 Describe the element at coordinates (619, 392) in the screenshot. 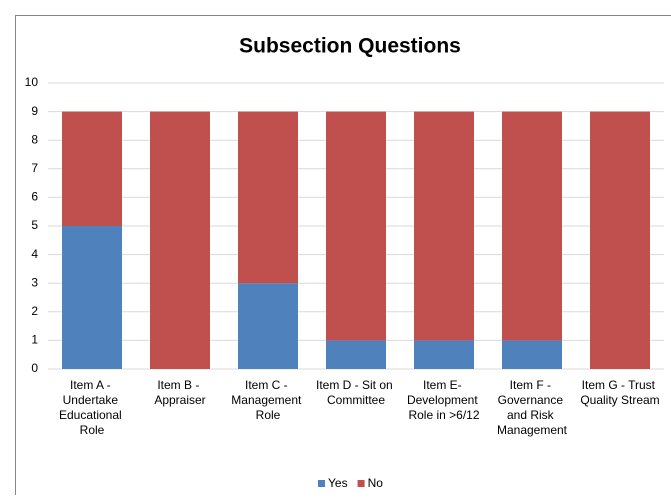

I see `x-tick-label: Item G - Trust Quality Stream` at that location.